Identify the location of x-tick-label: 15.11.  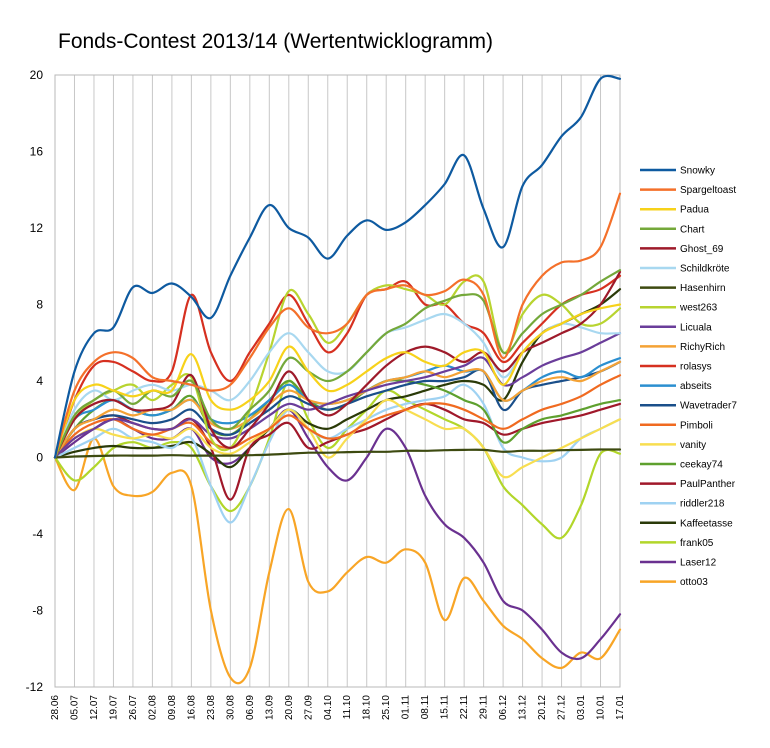
(445, 707).